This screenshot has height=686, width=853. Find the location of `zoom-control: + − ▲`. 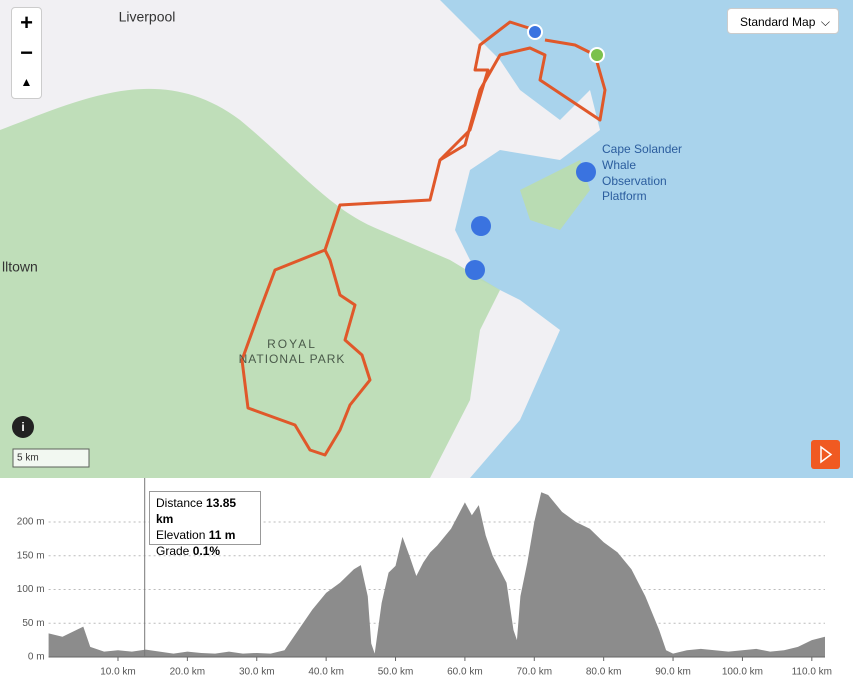

zoom-control: + − ▲ is located at coordinates (26, 53).